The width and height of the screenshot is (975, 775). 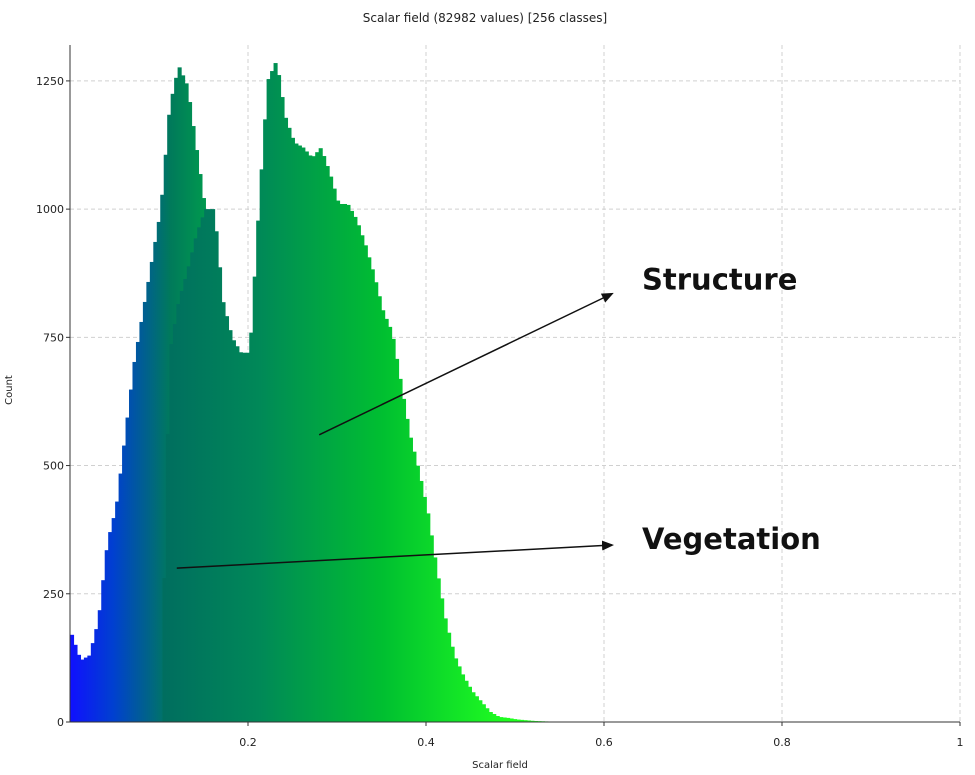 What do you see at coordinates (60, 722) in the screenshot?
I see `y-tick-label: 0` at bounding box center [60, 722].